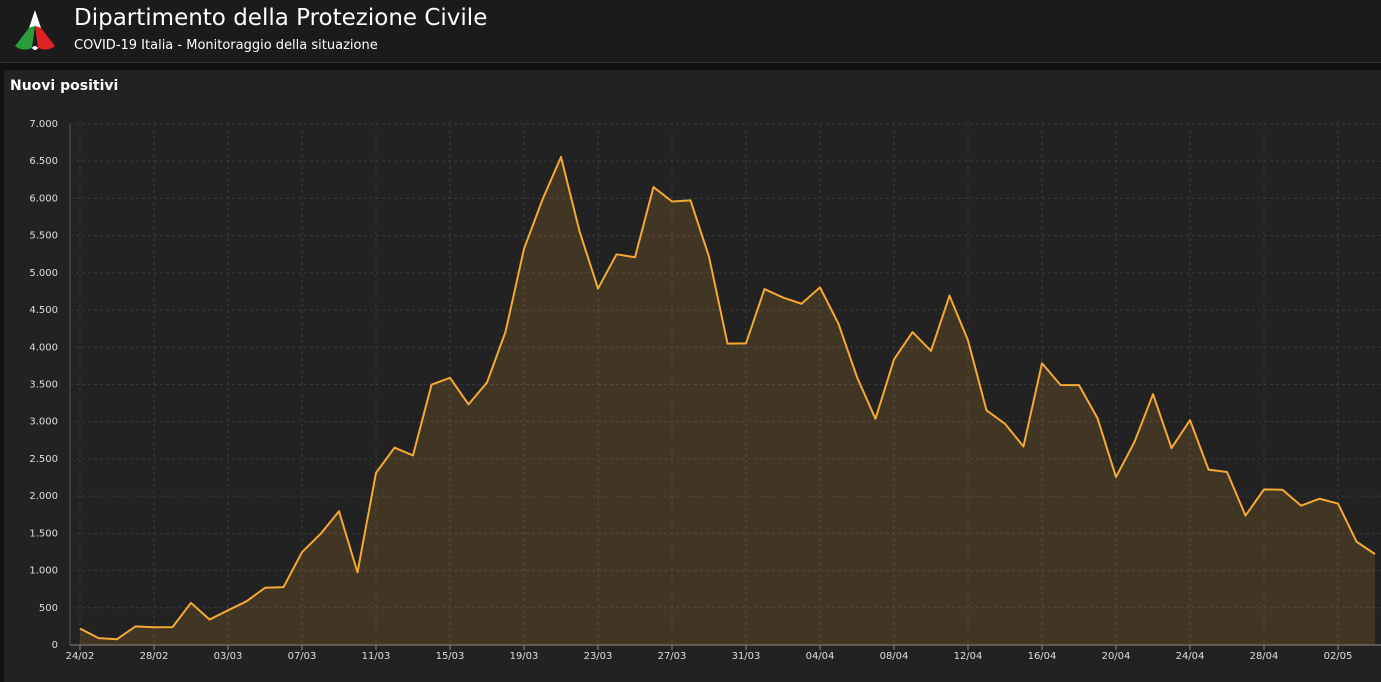  I want to click on x-tick-label: 28/04, so click(1264, 656).